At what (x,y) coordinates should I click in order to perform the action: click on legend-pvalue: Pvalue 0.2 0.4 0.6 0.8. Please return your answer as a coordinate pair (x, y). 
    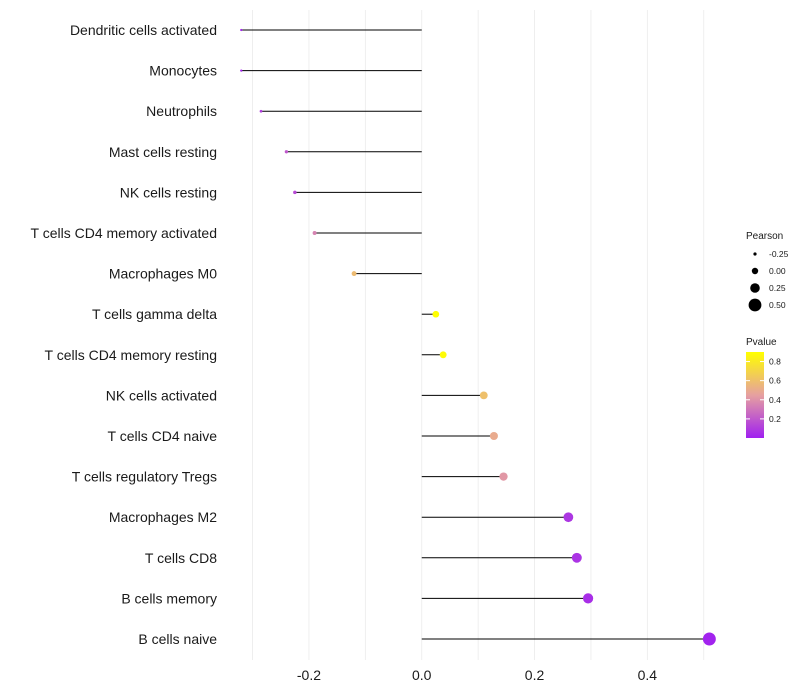
    Looking at the image, I should click on (763, 387).